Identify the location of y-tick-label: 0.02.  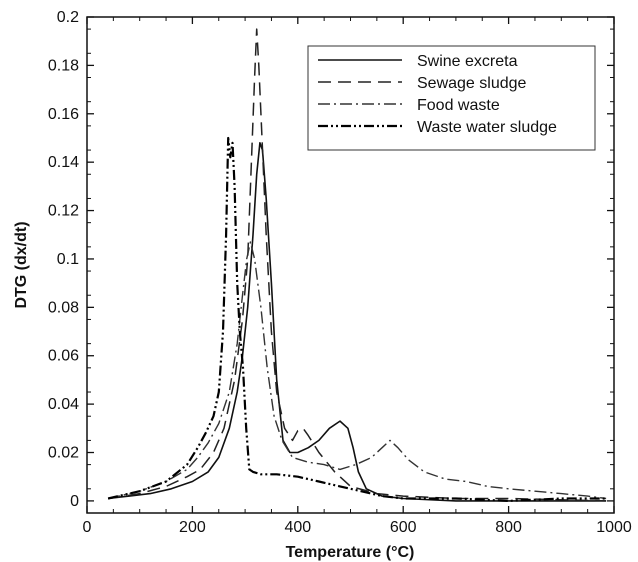
(63, 453).